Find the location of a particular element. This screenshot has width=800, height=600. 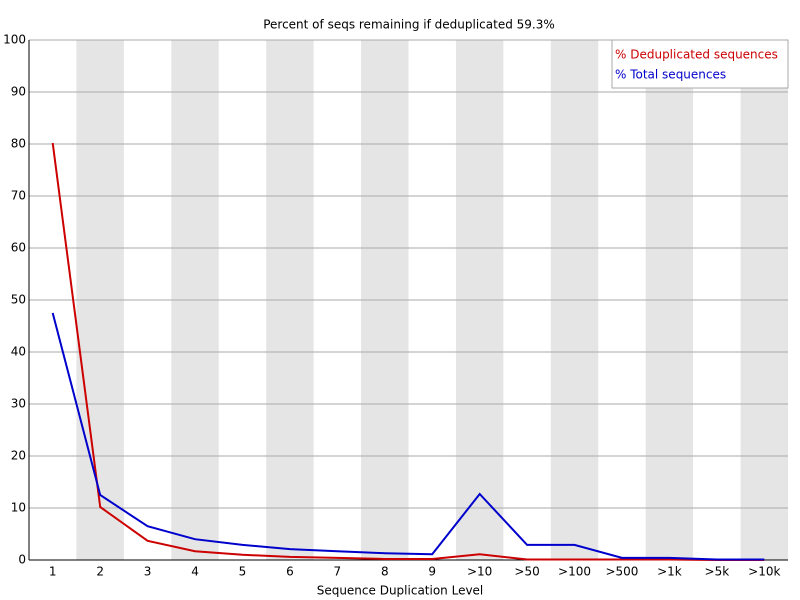

x-tick-label: >500 is located at coordinates (621, 572).